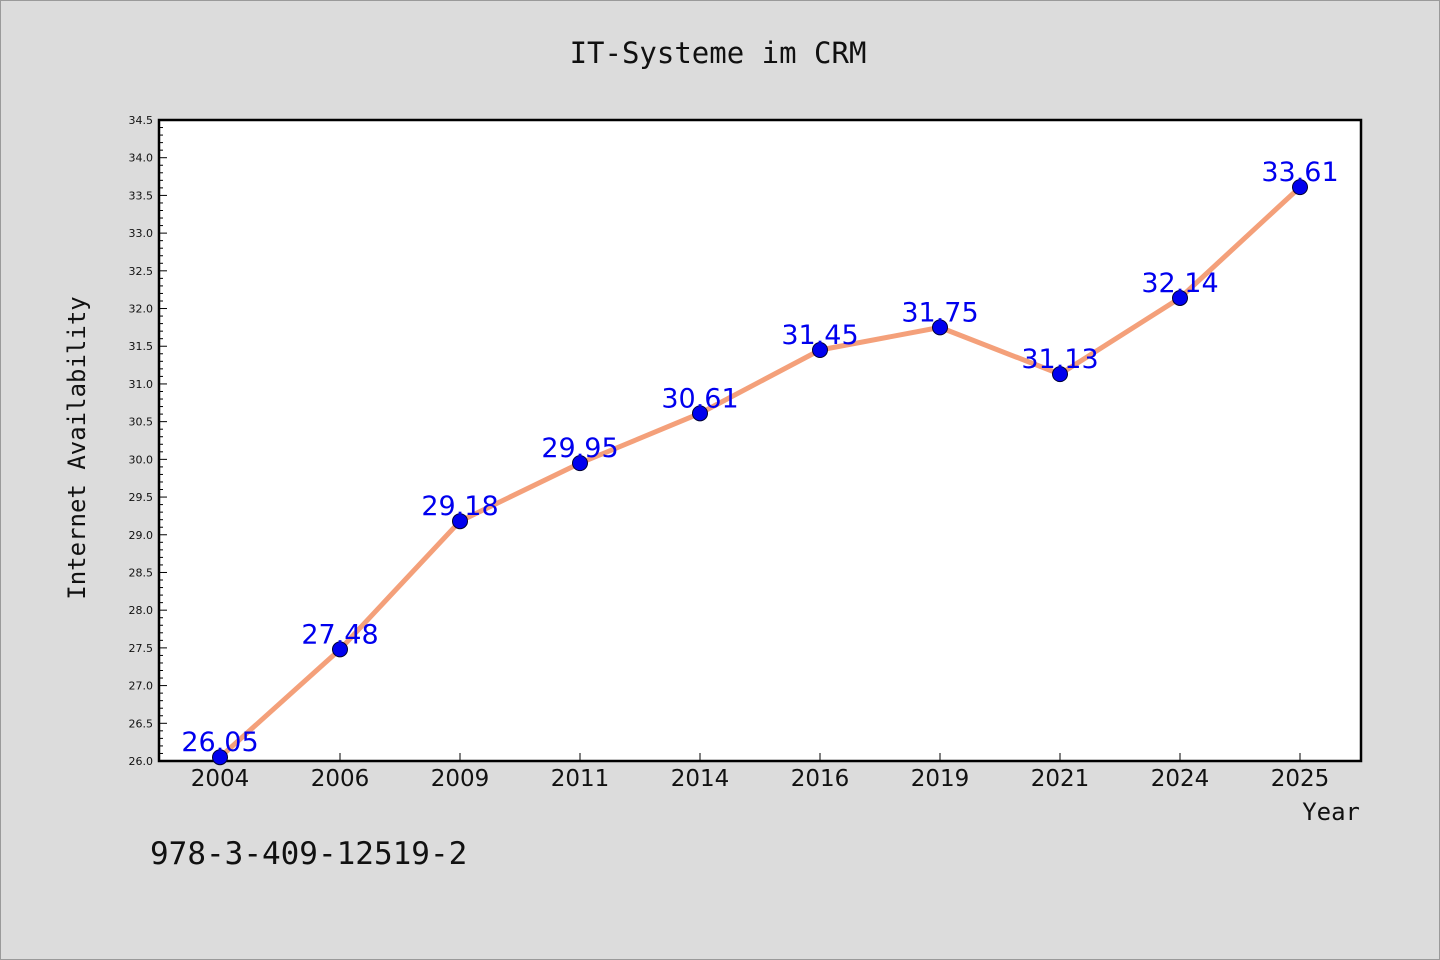 Image resolution: width=1440 pixels, height=960 pixels. Describe the element at coordinates (1180, 779) in the screenshot. I see `x-tick-label: 2024` at that location.